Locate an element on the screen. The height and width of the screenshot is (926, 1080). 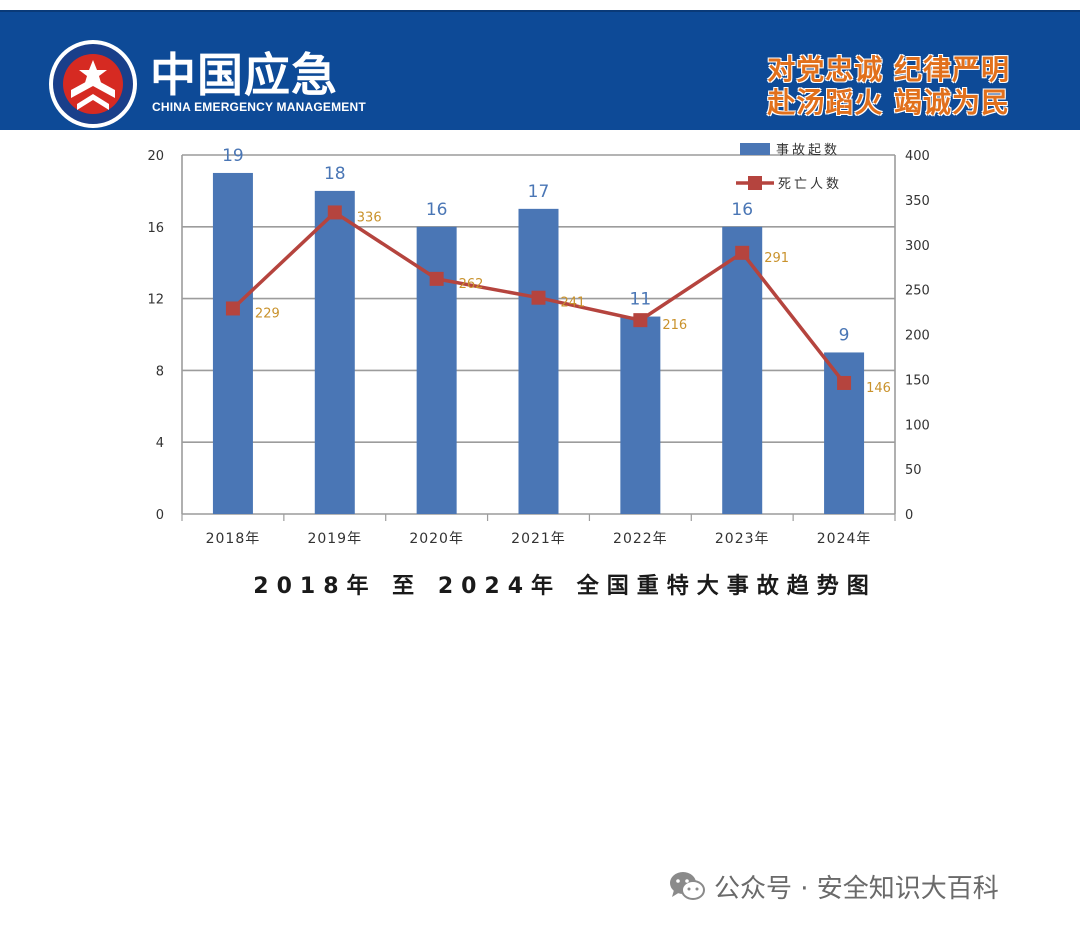
slogan-line-2: 赴汤蹈火 竭诚为民 is located at coordinates (888, 102).